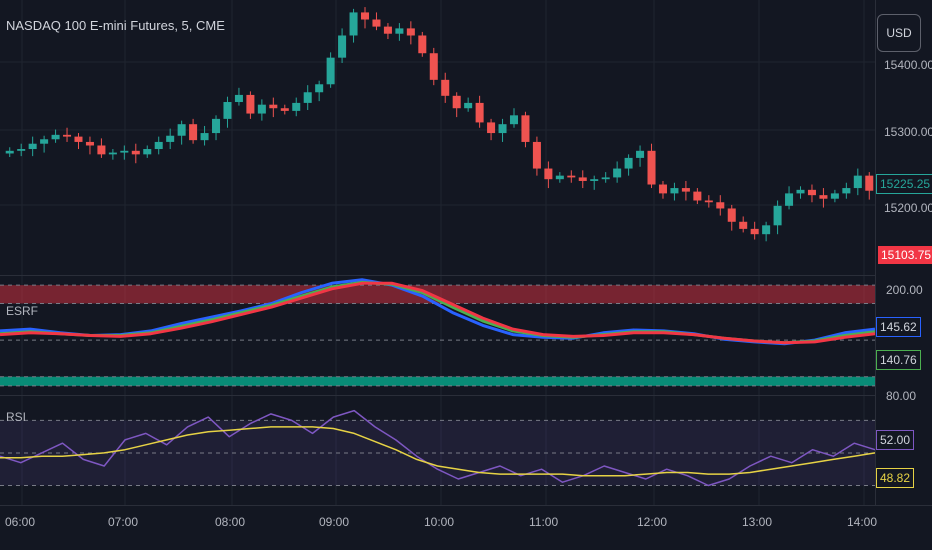 This screenshot has height=550, width=932. What do you see at coordinates (544, 522) in the screenshot?
I see `time-tick-label: 11:00` at bounding box center [544, 522].